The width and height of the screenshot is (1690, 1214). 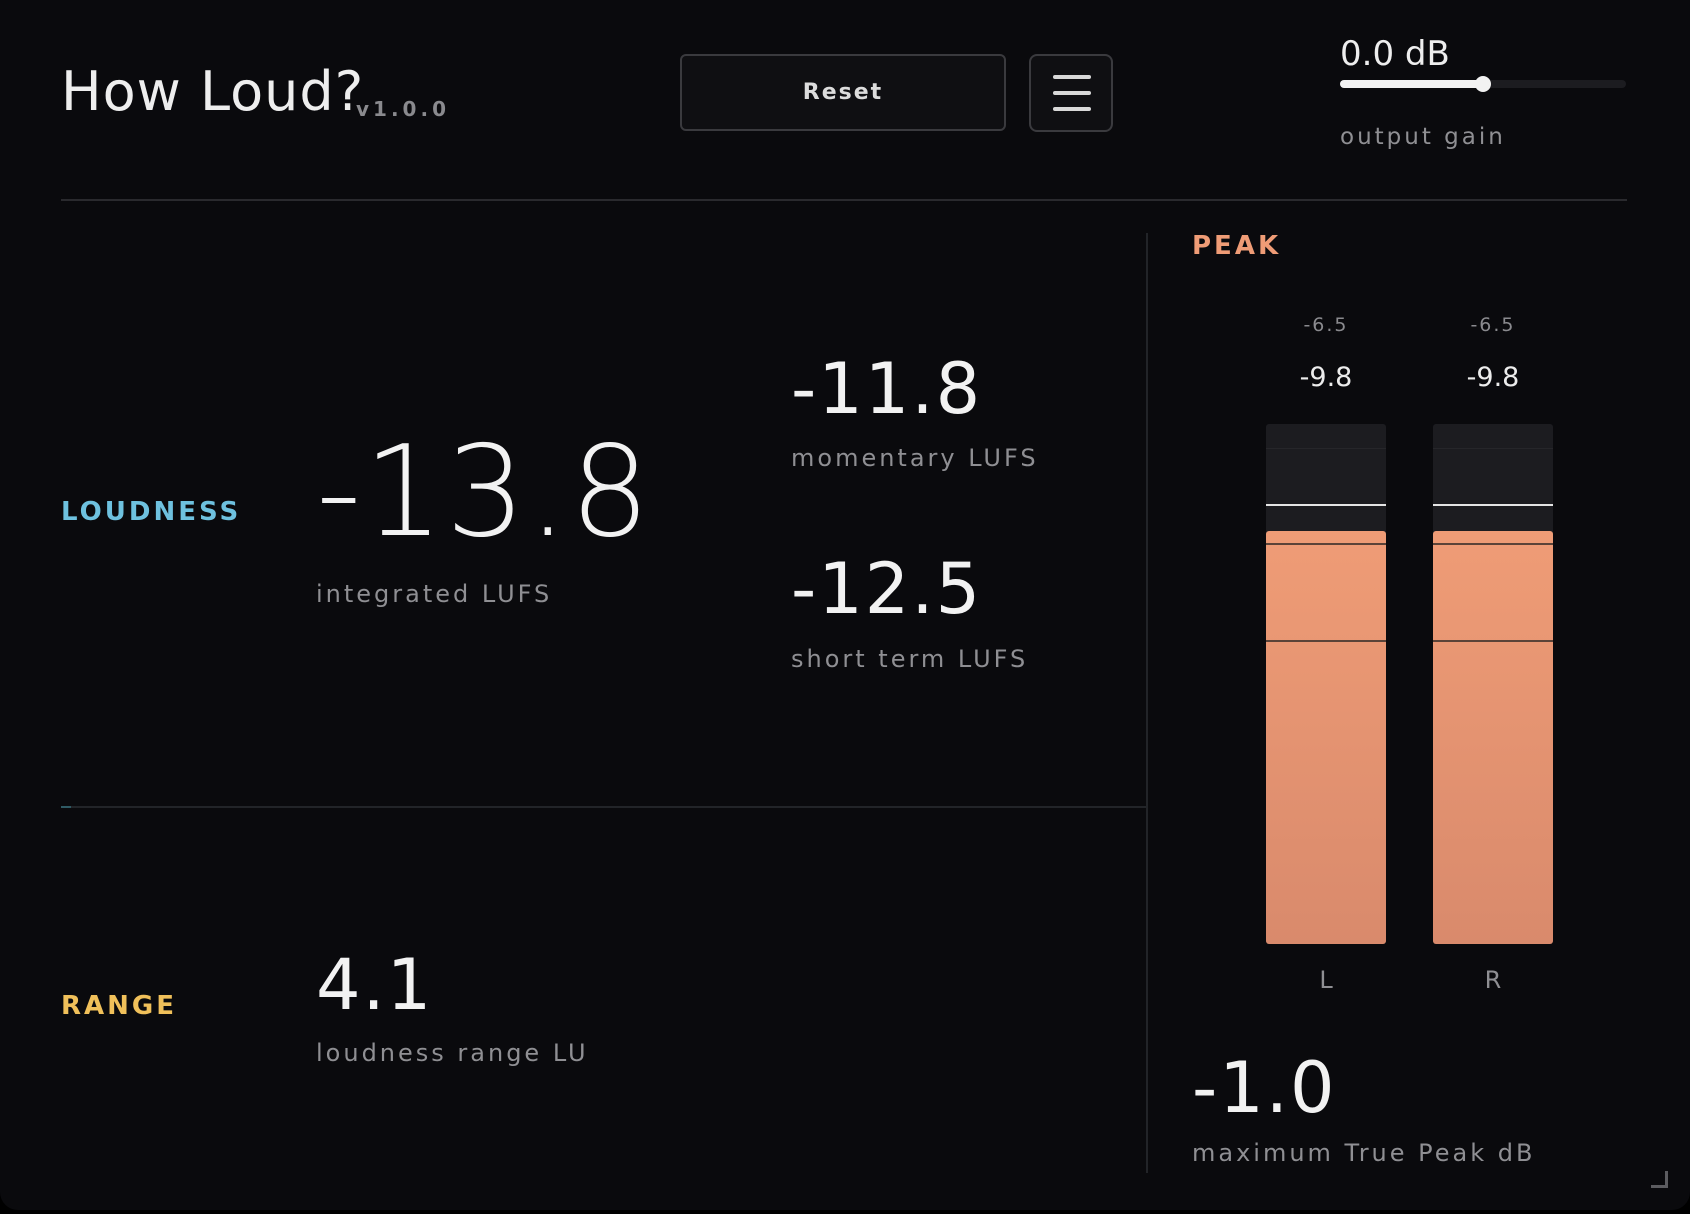 What do you see at coordinates (1395, 54) in the screenshot?
I see `output-gain-value: 0.0 dB` at bounding box center [1395, 54].